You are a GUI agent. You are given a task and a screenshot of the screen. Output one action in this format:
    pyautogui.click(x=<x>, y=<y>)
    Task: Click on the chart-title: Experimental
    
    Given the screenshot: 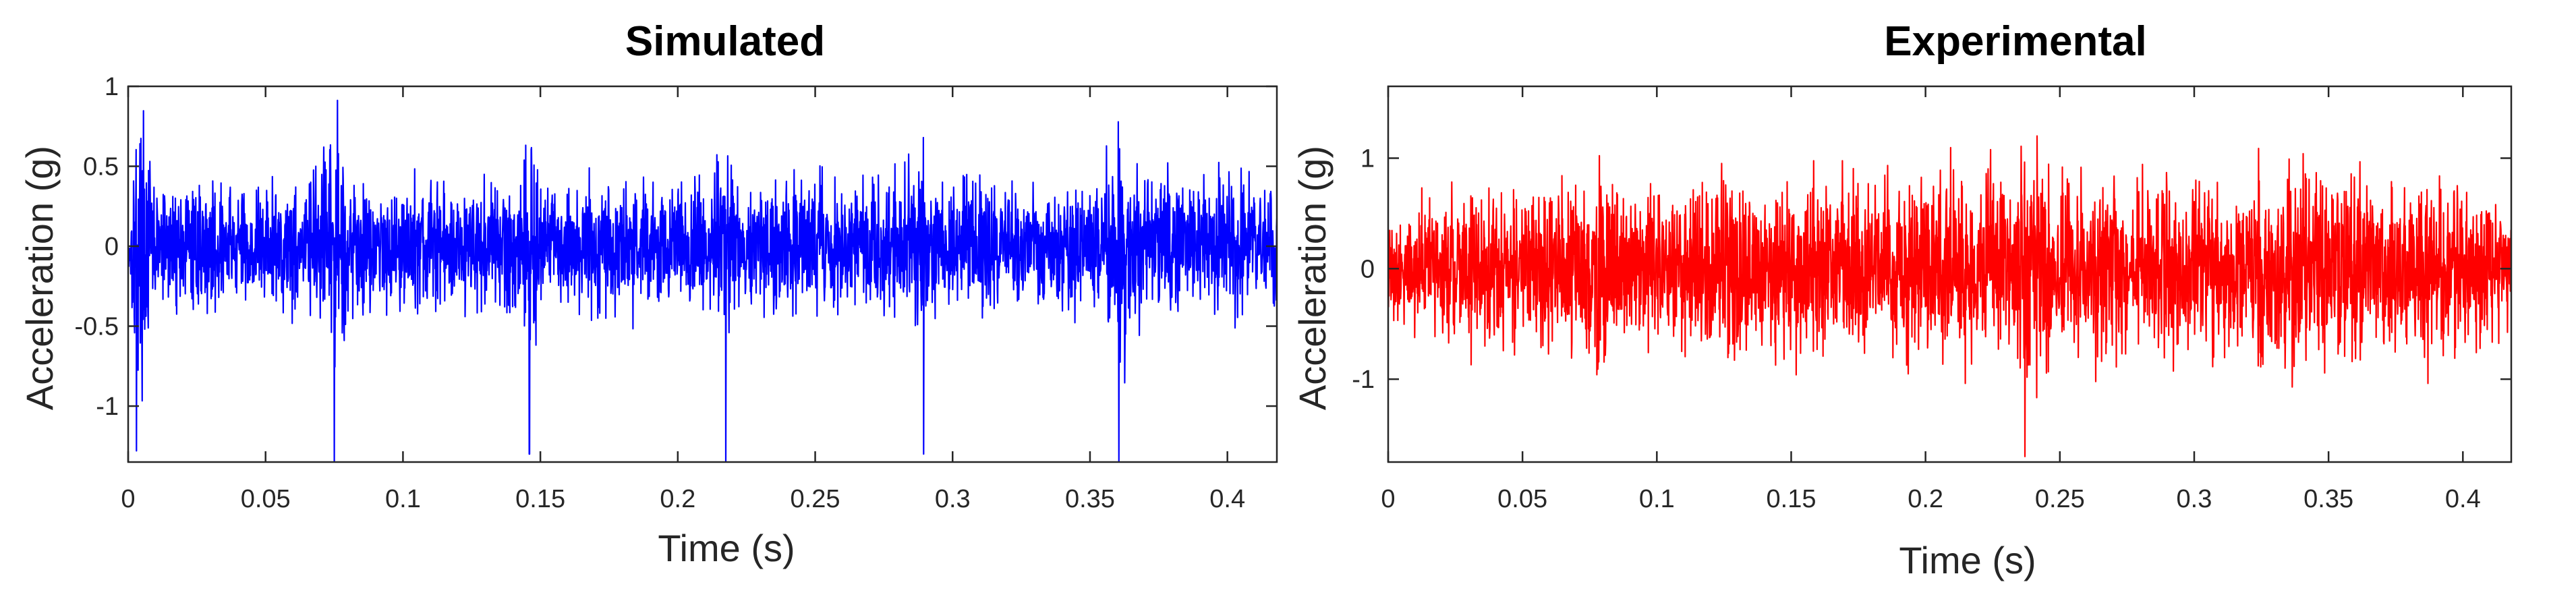 What is the action you would take?
    pyautogui.click(x=2015, y=41)
    